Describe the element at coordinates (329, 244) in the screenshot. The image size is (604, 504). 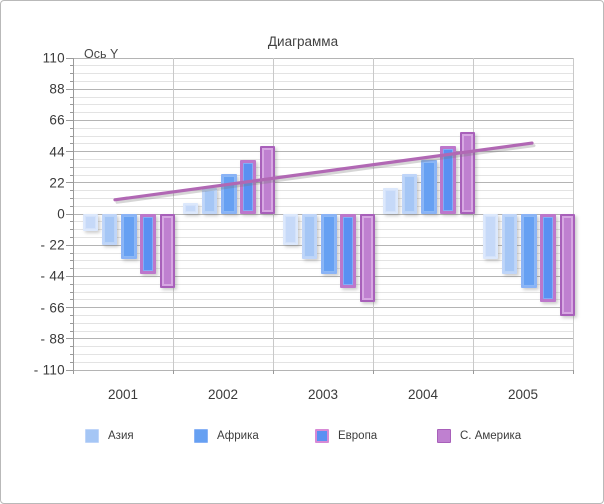
I see `bar-series3-2003` at that location.